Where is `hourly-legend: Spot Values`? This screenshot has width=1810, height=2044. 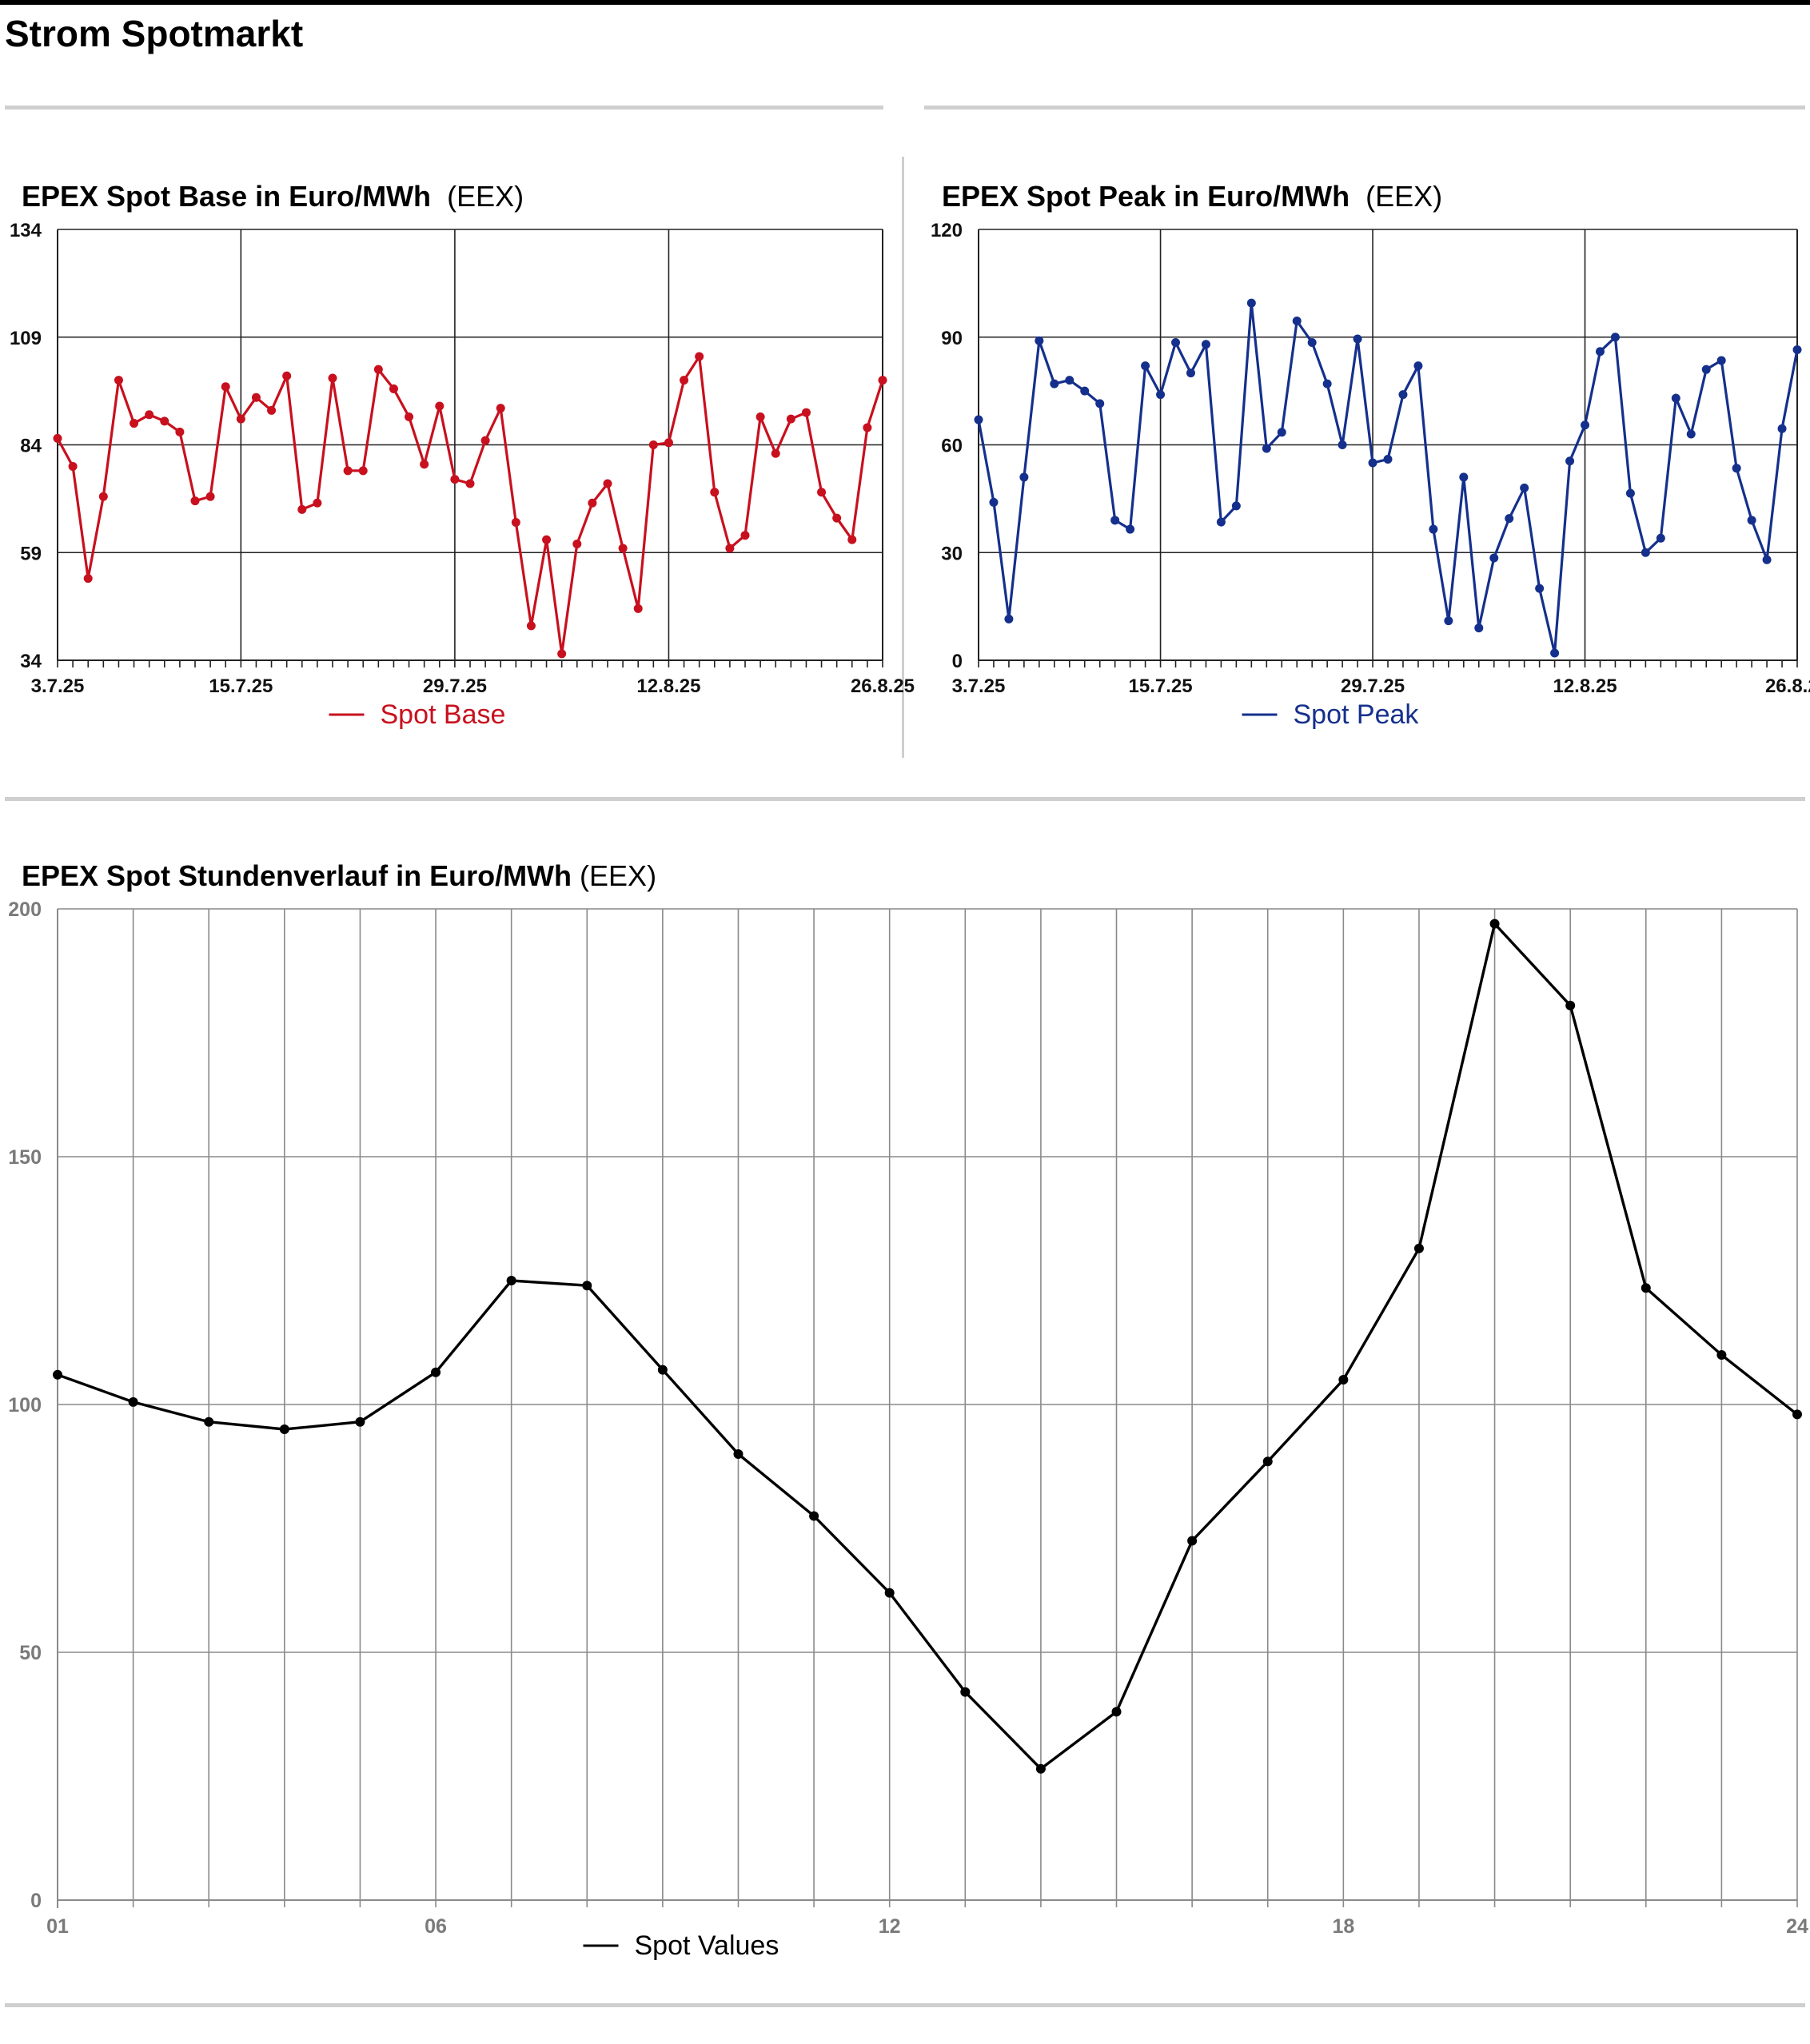 hourly-legend: Spot Values is located at coordinates (681, 1945).